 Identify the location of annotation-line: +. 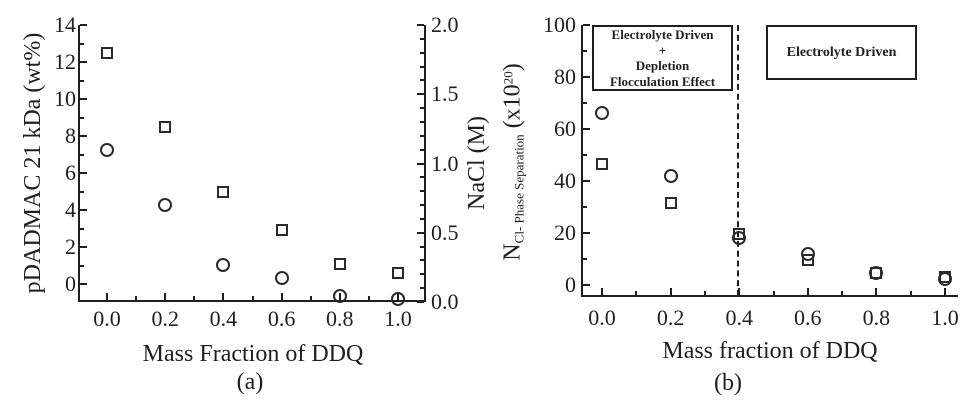
(662, 50).